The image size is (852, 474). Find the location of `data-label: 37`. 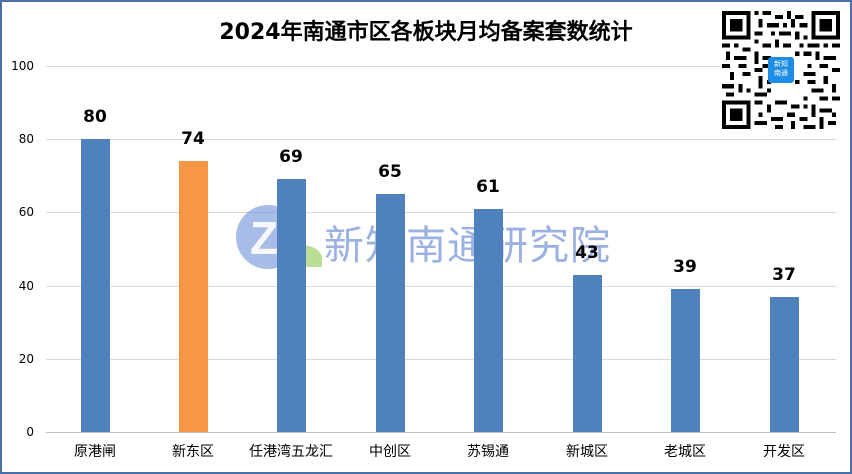

data-label: 37 is located at coordinates (784, 275).